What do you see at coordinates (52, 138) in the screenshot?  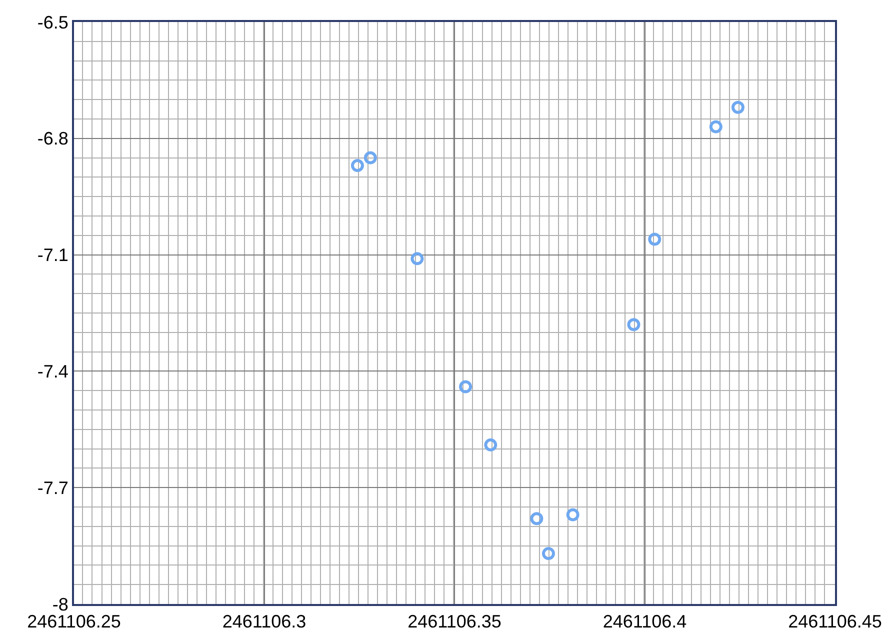 I see `y-tick-label: -6.8` at bounding box center [52, 138].